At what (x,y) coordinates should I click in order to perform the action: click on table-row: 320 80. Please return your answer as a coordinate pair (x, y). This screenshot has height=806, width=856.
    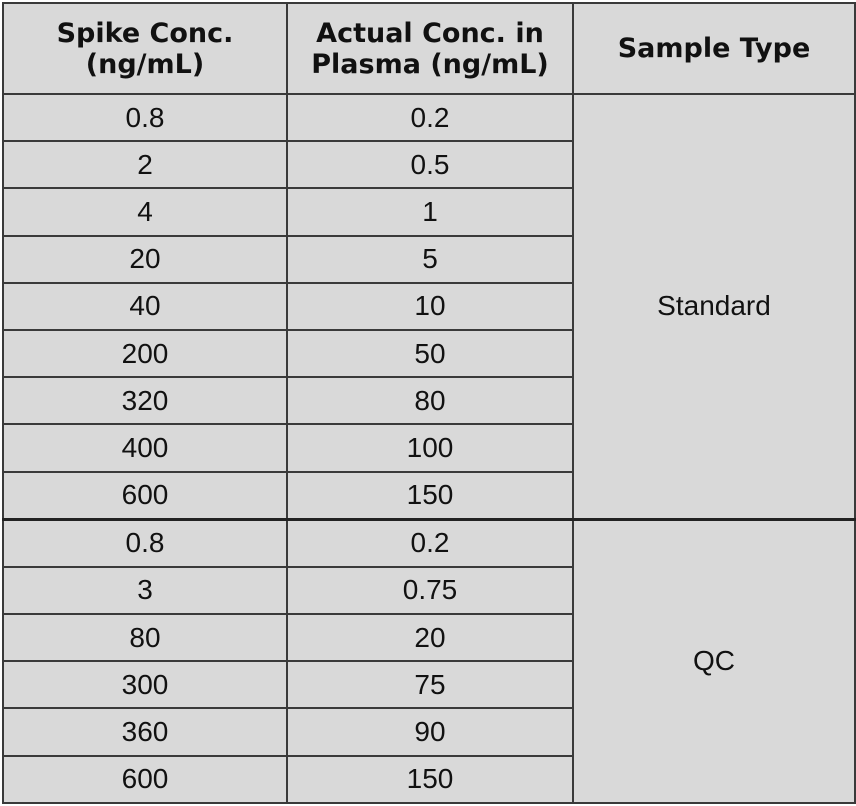
    Looking at the image, I should click on (428, 401).